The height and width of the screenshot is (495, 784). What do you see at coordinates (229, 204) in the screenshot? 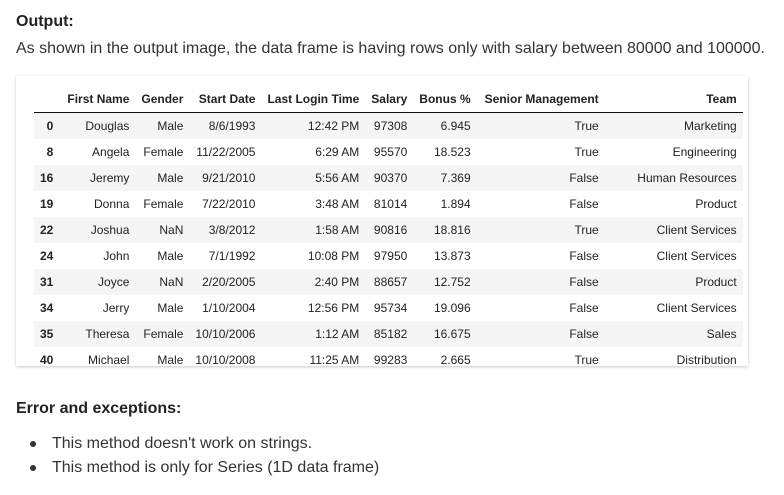
I see `cell-start-date: 7/22/2010` at bounding box center [229, 204].